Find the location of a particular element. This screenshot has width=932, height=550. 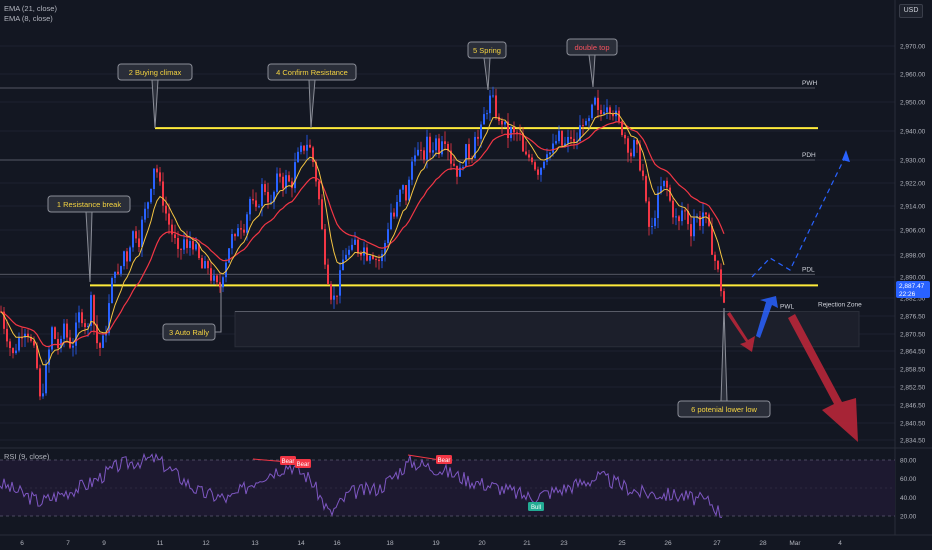

callout-text: 3 Auto Rally is located at coordinates (189, 332).